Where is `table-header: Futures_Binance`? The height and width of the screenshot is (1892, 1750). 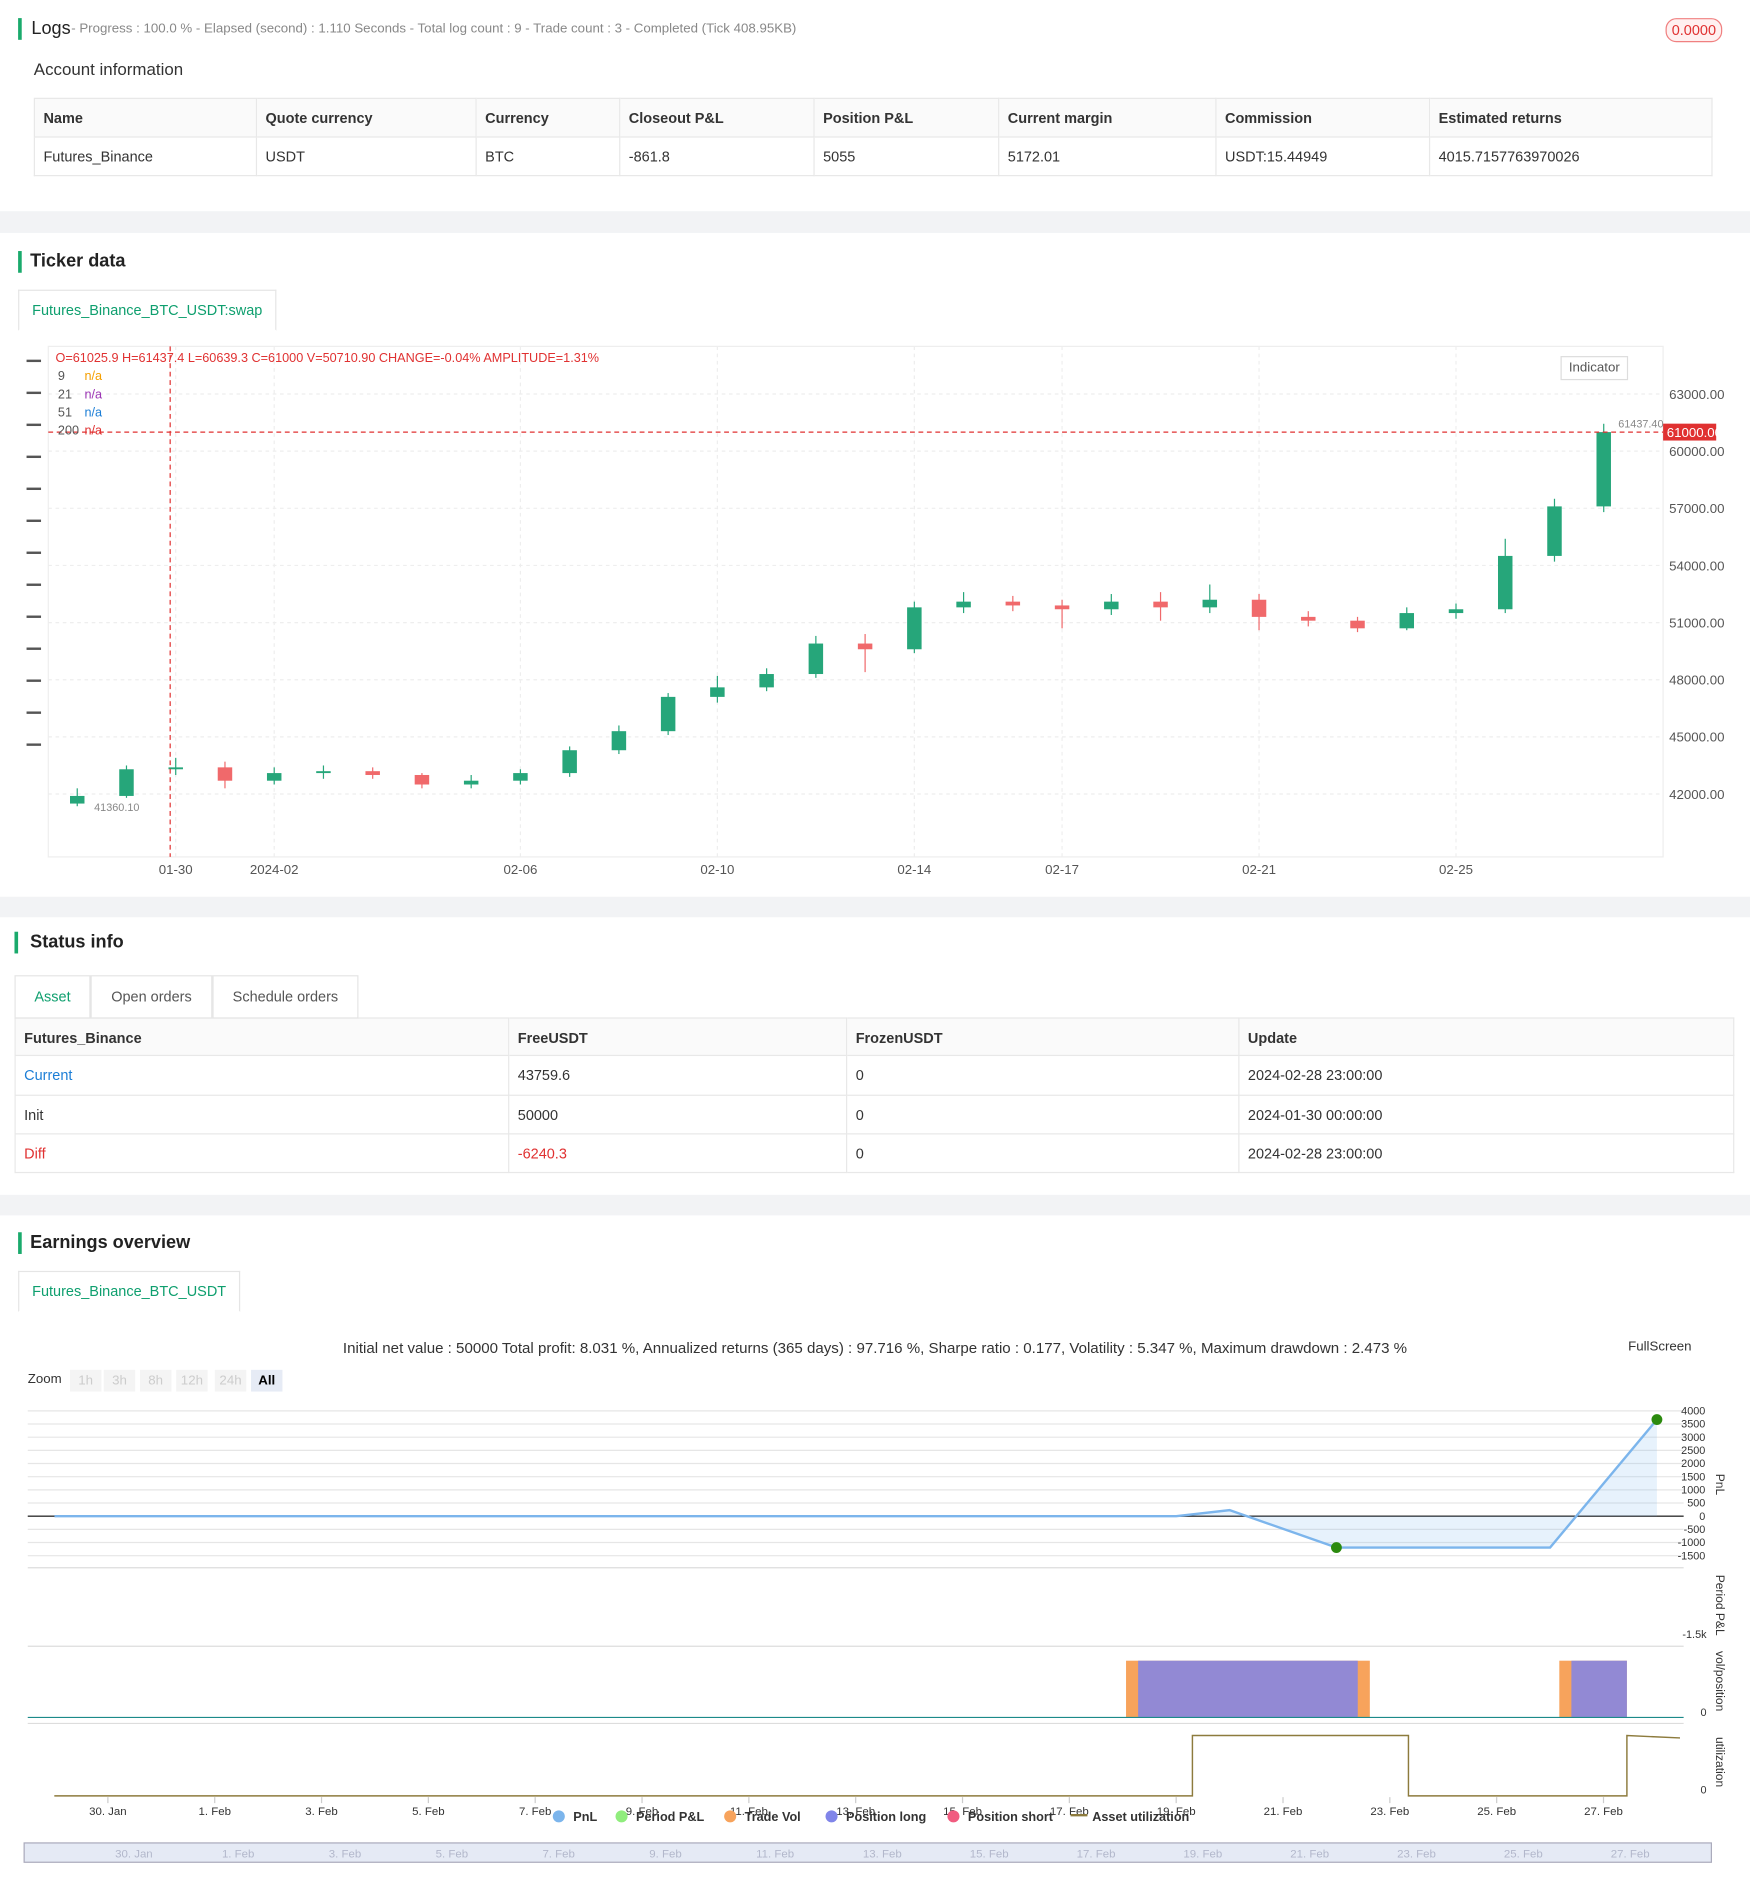 table-header: Futures_Binance is located at coordinates (262, 1037).